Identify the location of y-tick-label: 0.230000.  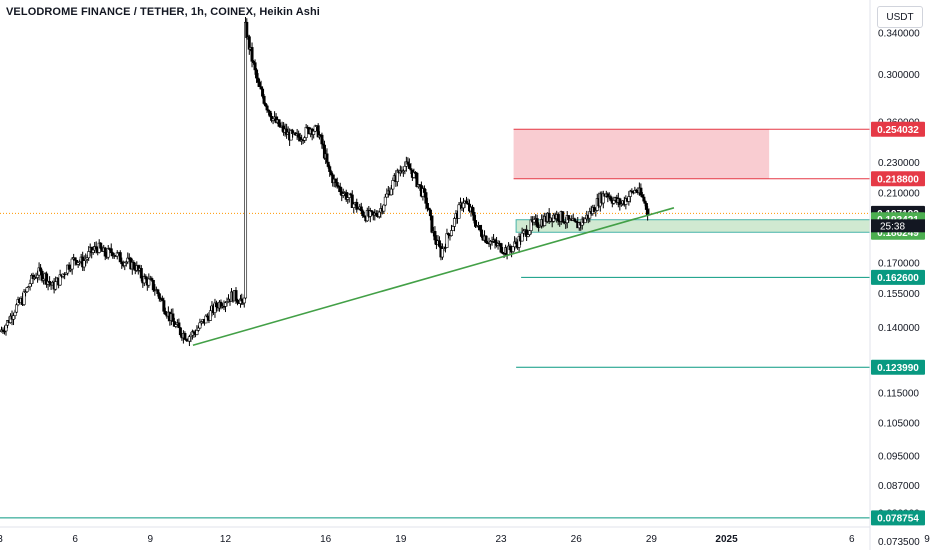
(899, 163).